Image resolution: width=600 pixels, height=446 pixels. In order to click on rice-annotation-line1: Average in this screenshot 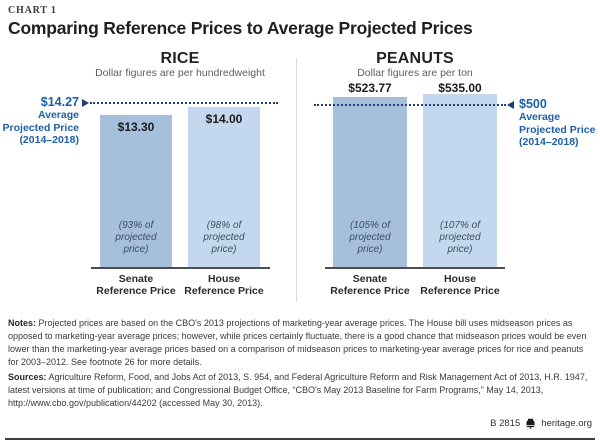, I will do `click(58, 115)`.